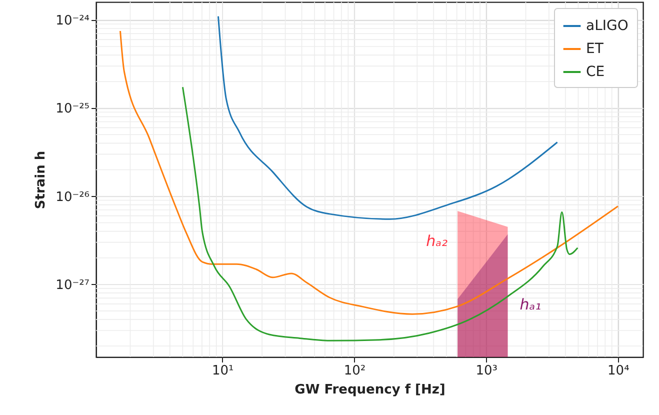 This screenshot has width=659, height=415. What do you see at coordinates (73, 109) in the screenshot?
I see `y-tick-label: 10⁻²⁵` at bounding box center [73, 109].